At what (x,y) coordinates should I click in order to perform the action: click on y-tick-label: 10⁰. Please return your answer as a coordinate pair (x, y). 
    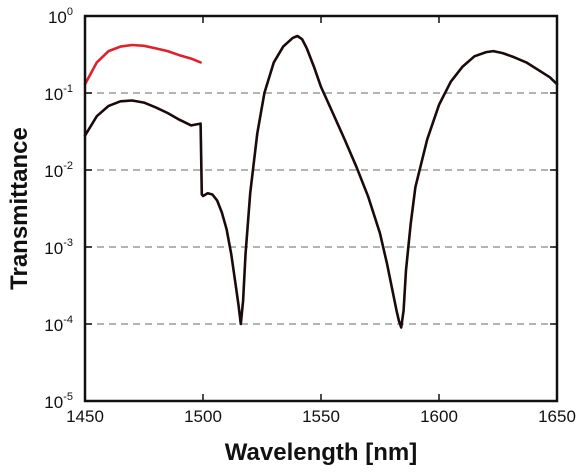
    Looking at the image, I should click on (60, 16).